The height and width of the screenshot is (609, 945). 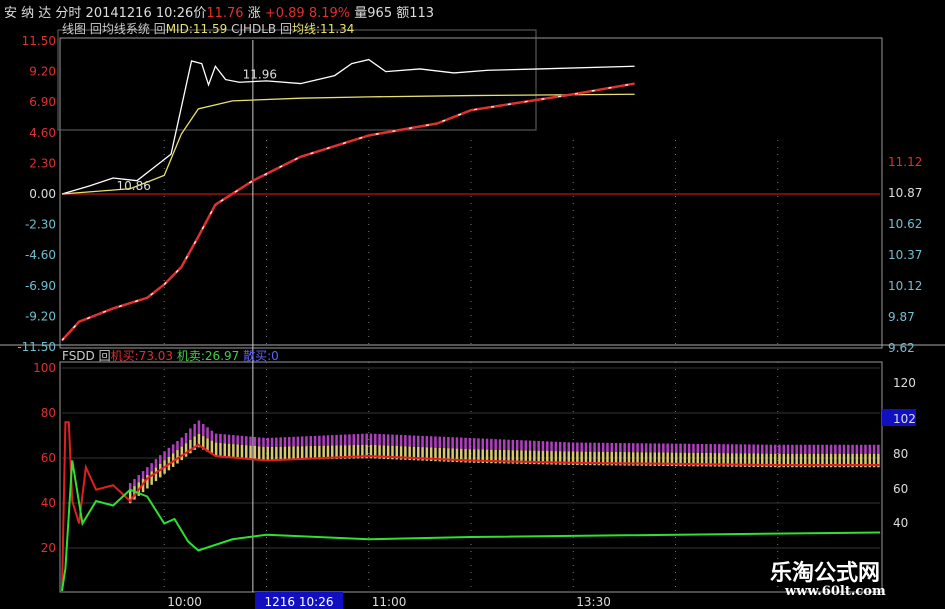 What do you see at coordinates (905, 255) in the screenshot?
I see `right-axis-label: 10.37` at bounding box center [905, 255].